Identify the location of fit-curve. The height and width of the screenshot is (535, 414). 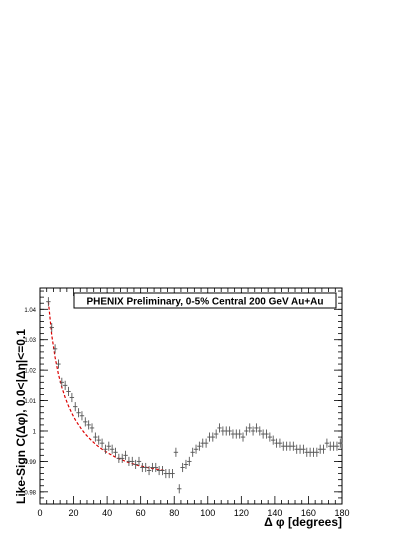
(106, 386).